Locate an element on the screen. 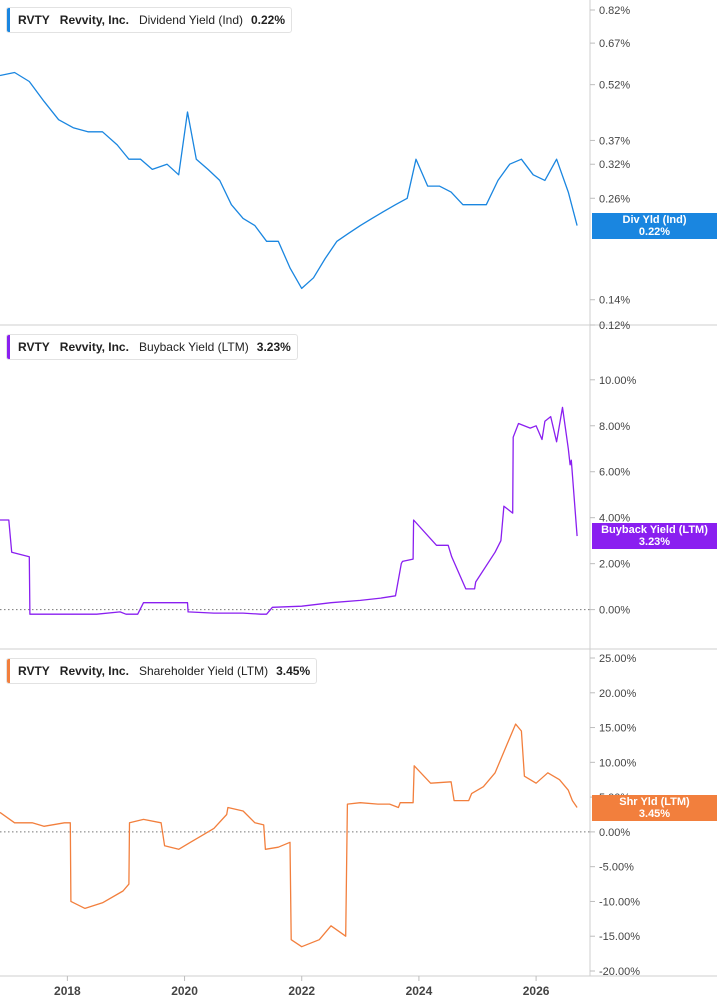  x-tick-label: 2018 is located at coordinates (67, 991).